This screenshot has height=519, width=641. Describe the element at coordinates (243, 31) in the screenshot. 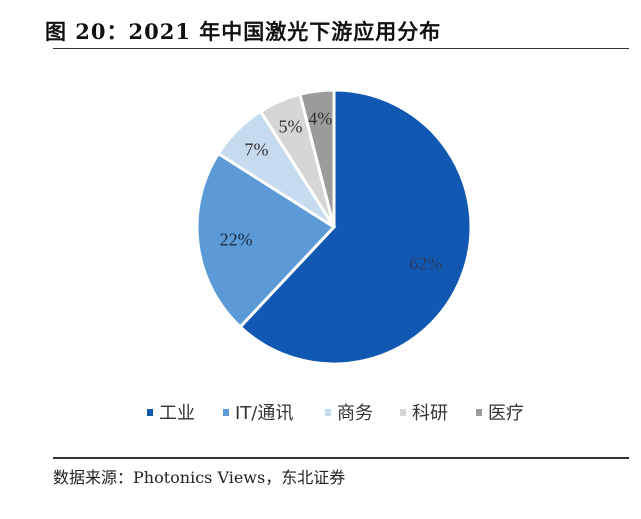

I see `chart-title: 图 20：2021 年中国激光下游应用分布` at that location.